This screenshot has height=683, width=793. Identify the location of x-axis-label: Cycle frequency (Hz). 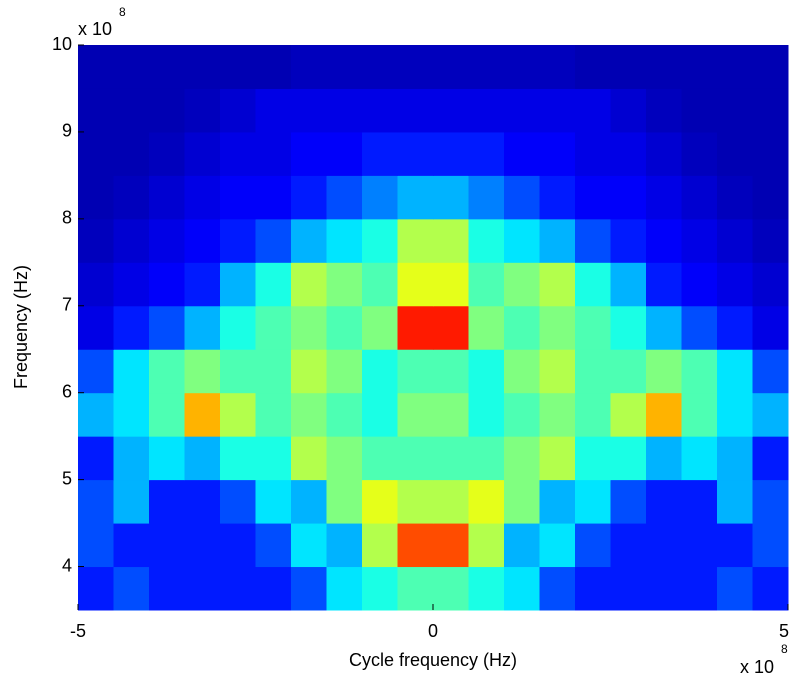
(433, 660).